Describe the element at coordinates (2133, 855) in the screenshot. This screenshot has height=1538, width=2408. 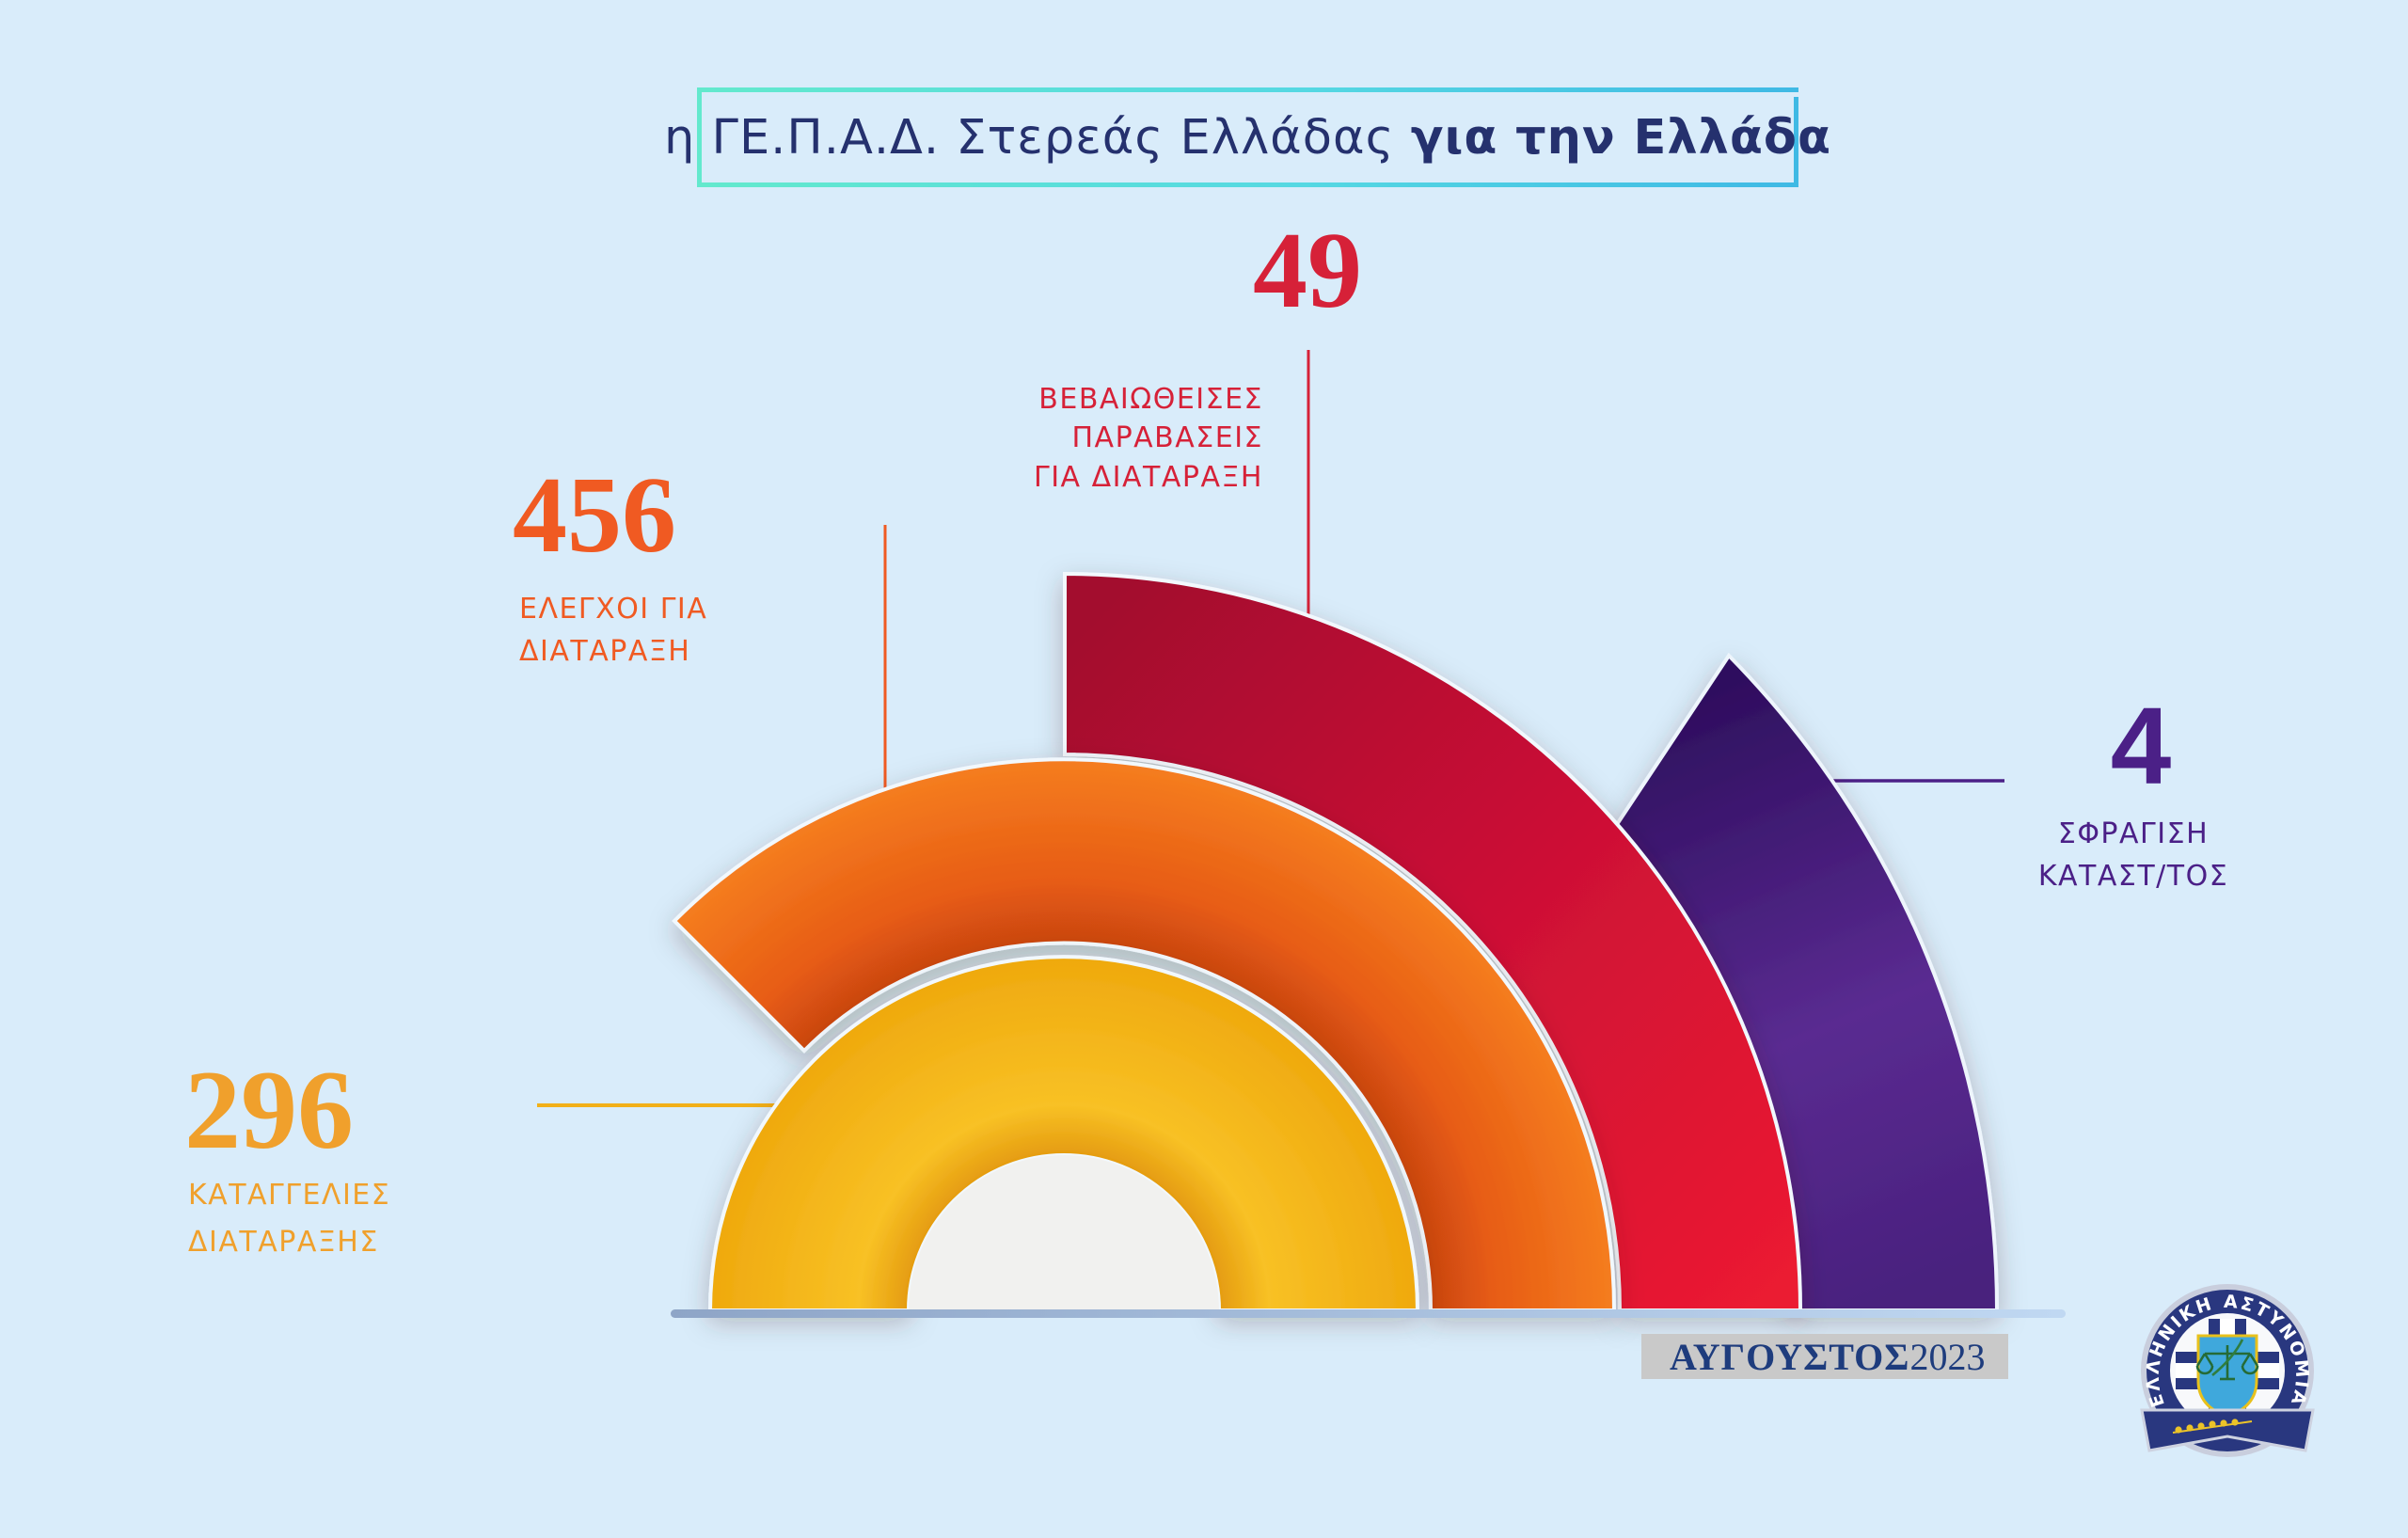
I see `stat-label-sealings: ΣΦΡΑΓΙΣΗ ΚΑΤΑΣΤ/ΤΟΣ` at that location.